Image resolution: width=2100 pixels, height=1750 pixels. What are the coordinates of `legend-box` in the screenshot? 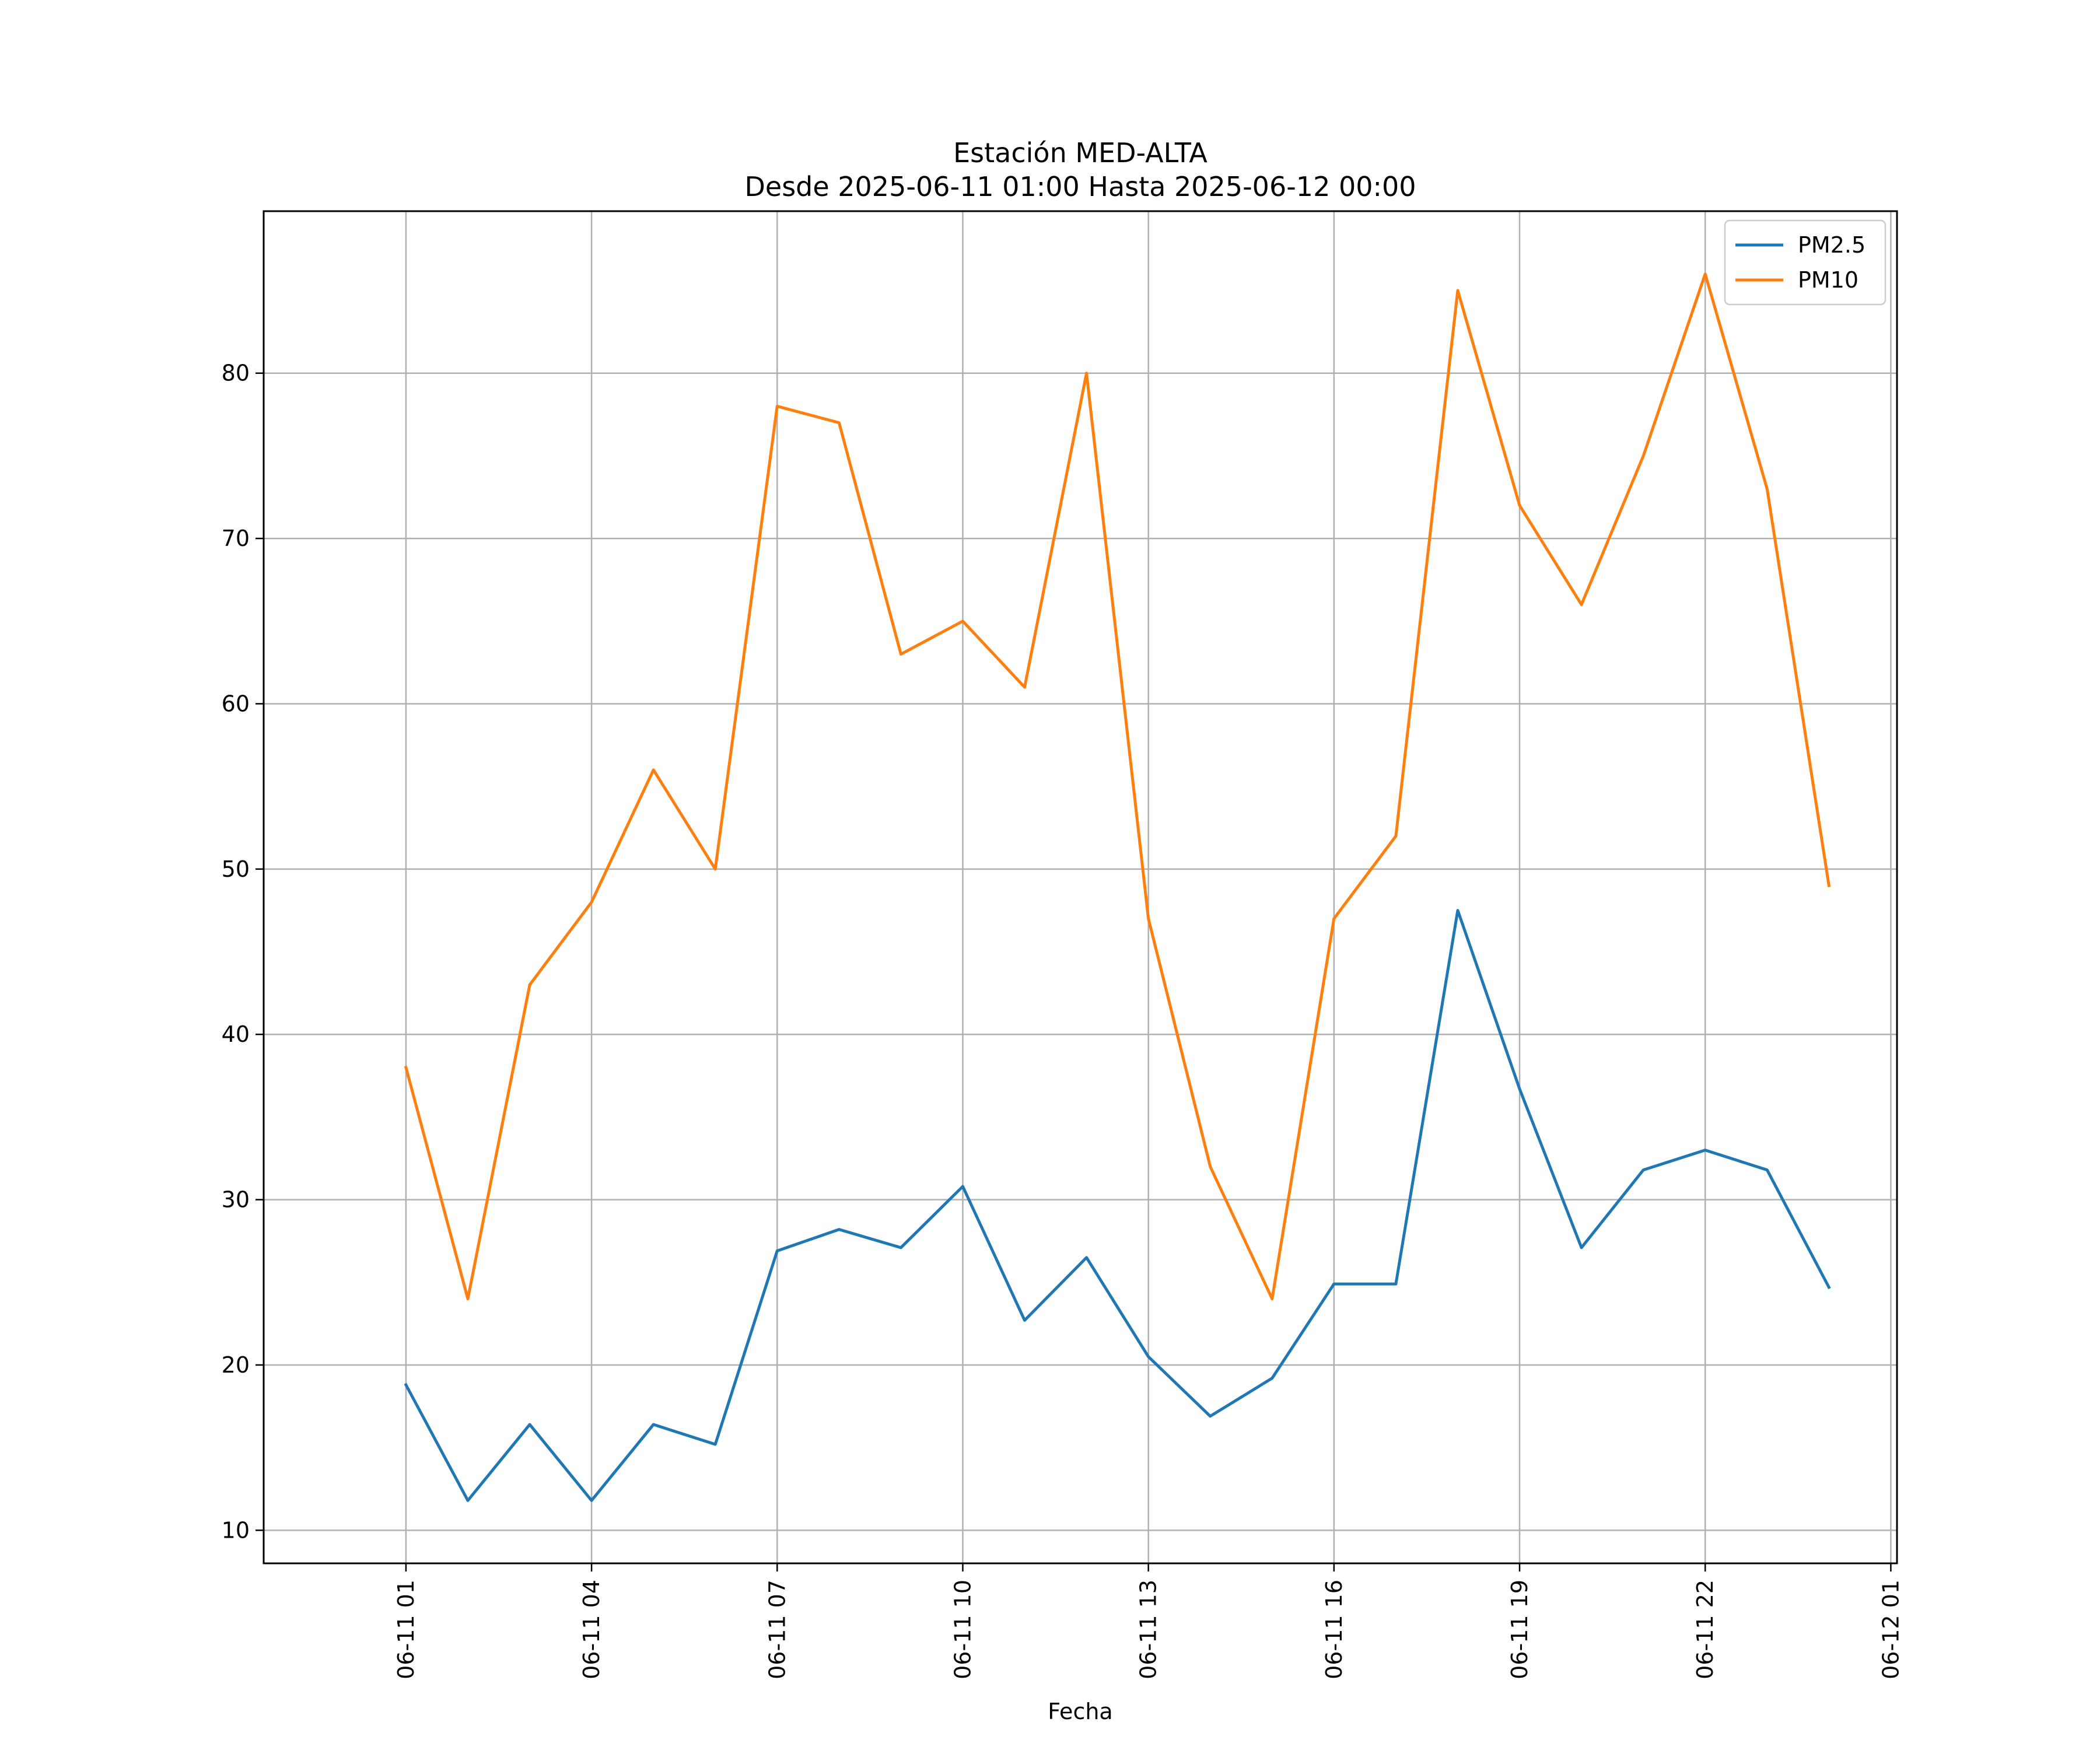 It's located at (1805, 262).